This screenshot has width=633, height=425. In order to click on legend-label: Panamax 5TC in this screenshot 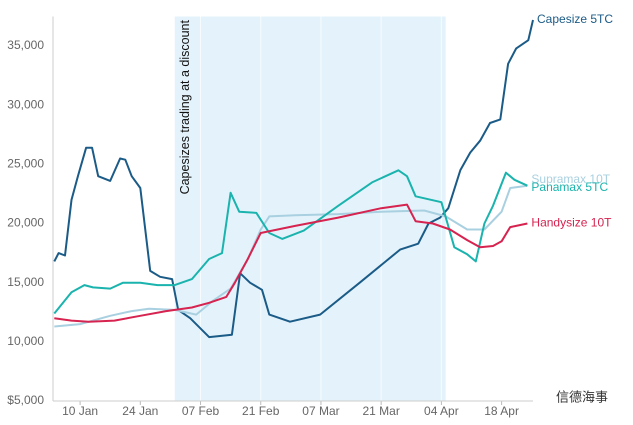, I will do `click(569, 187)`.